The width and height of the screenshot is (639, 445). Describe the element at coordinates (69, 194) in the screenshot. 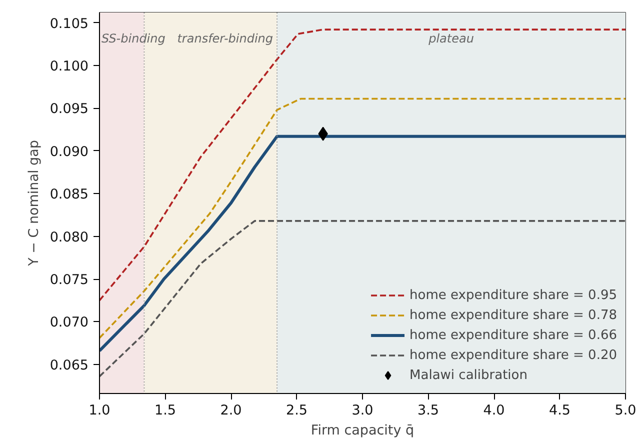

I see `y-tick-label: 0.085` at that location.